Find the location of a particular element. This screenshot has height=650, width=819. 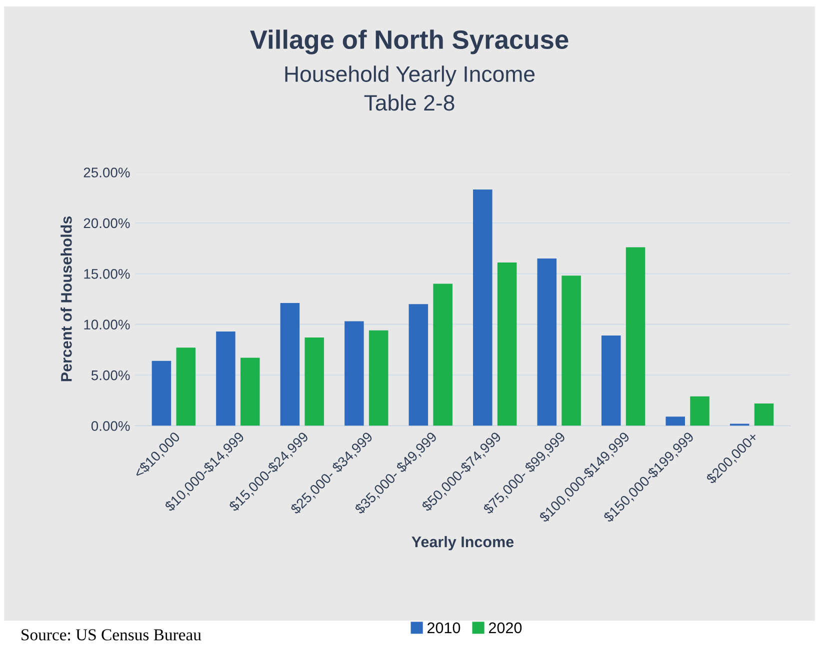

source-note: Source: US Census Bureau is located at coordinates (112, 634).